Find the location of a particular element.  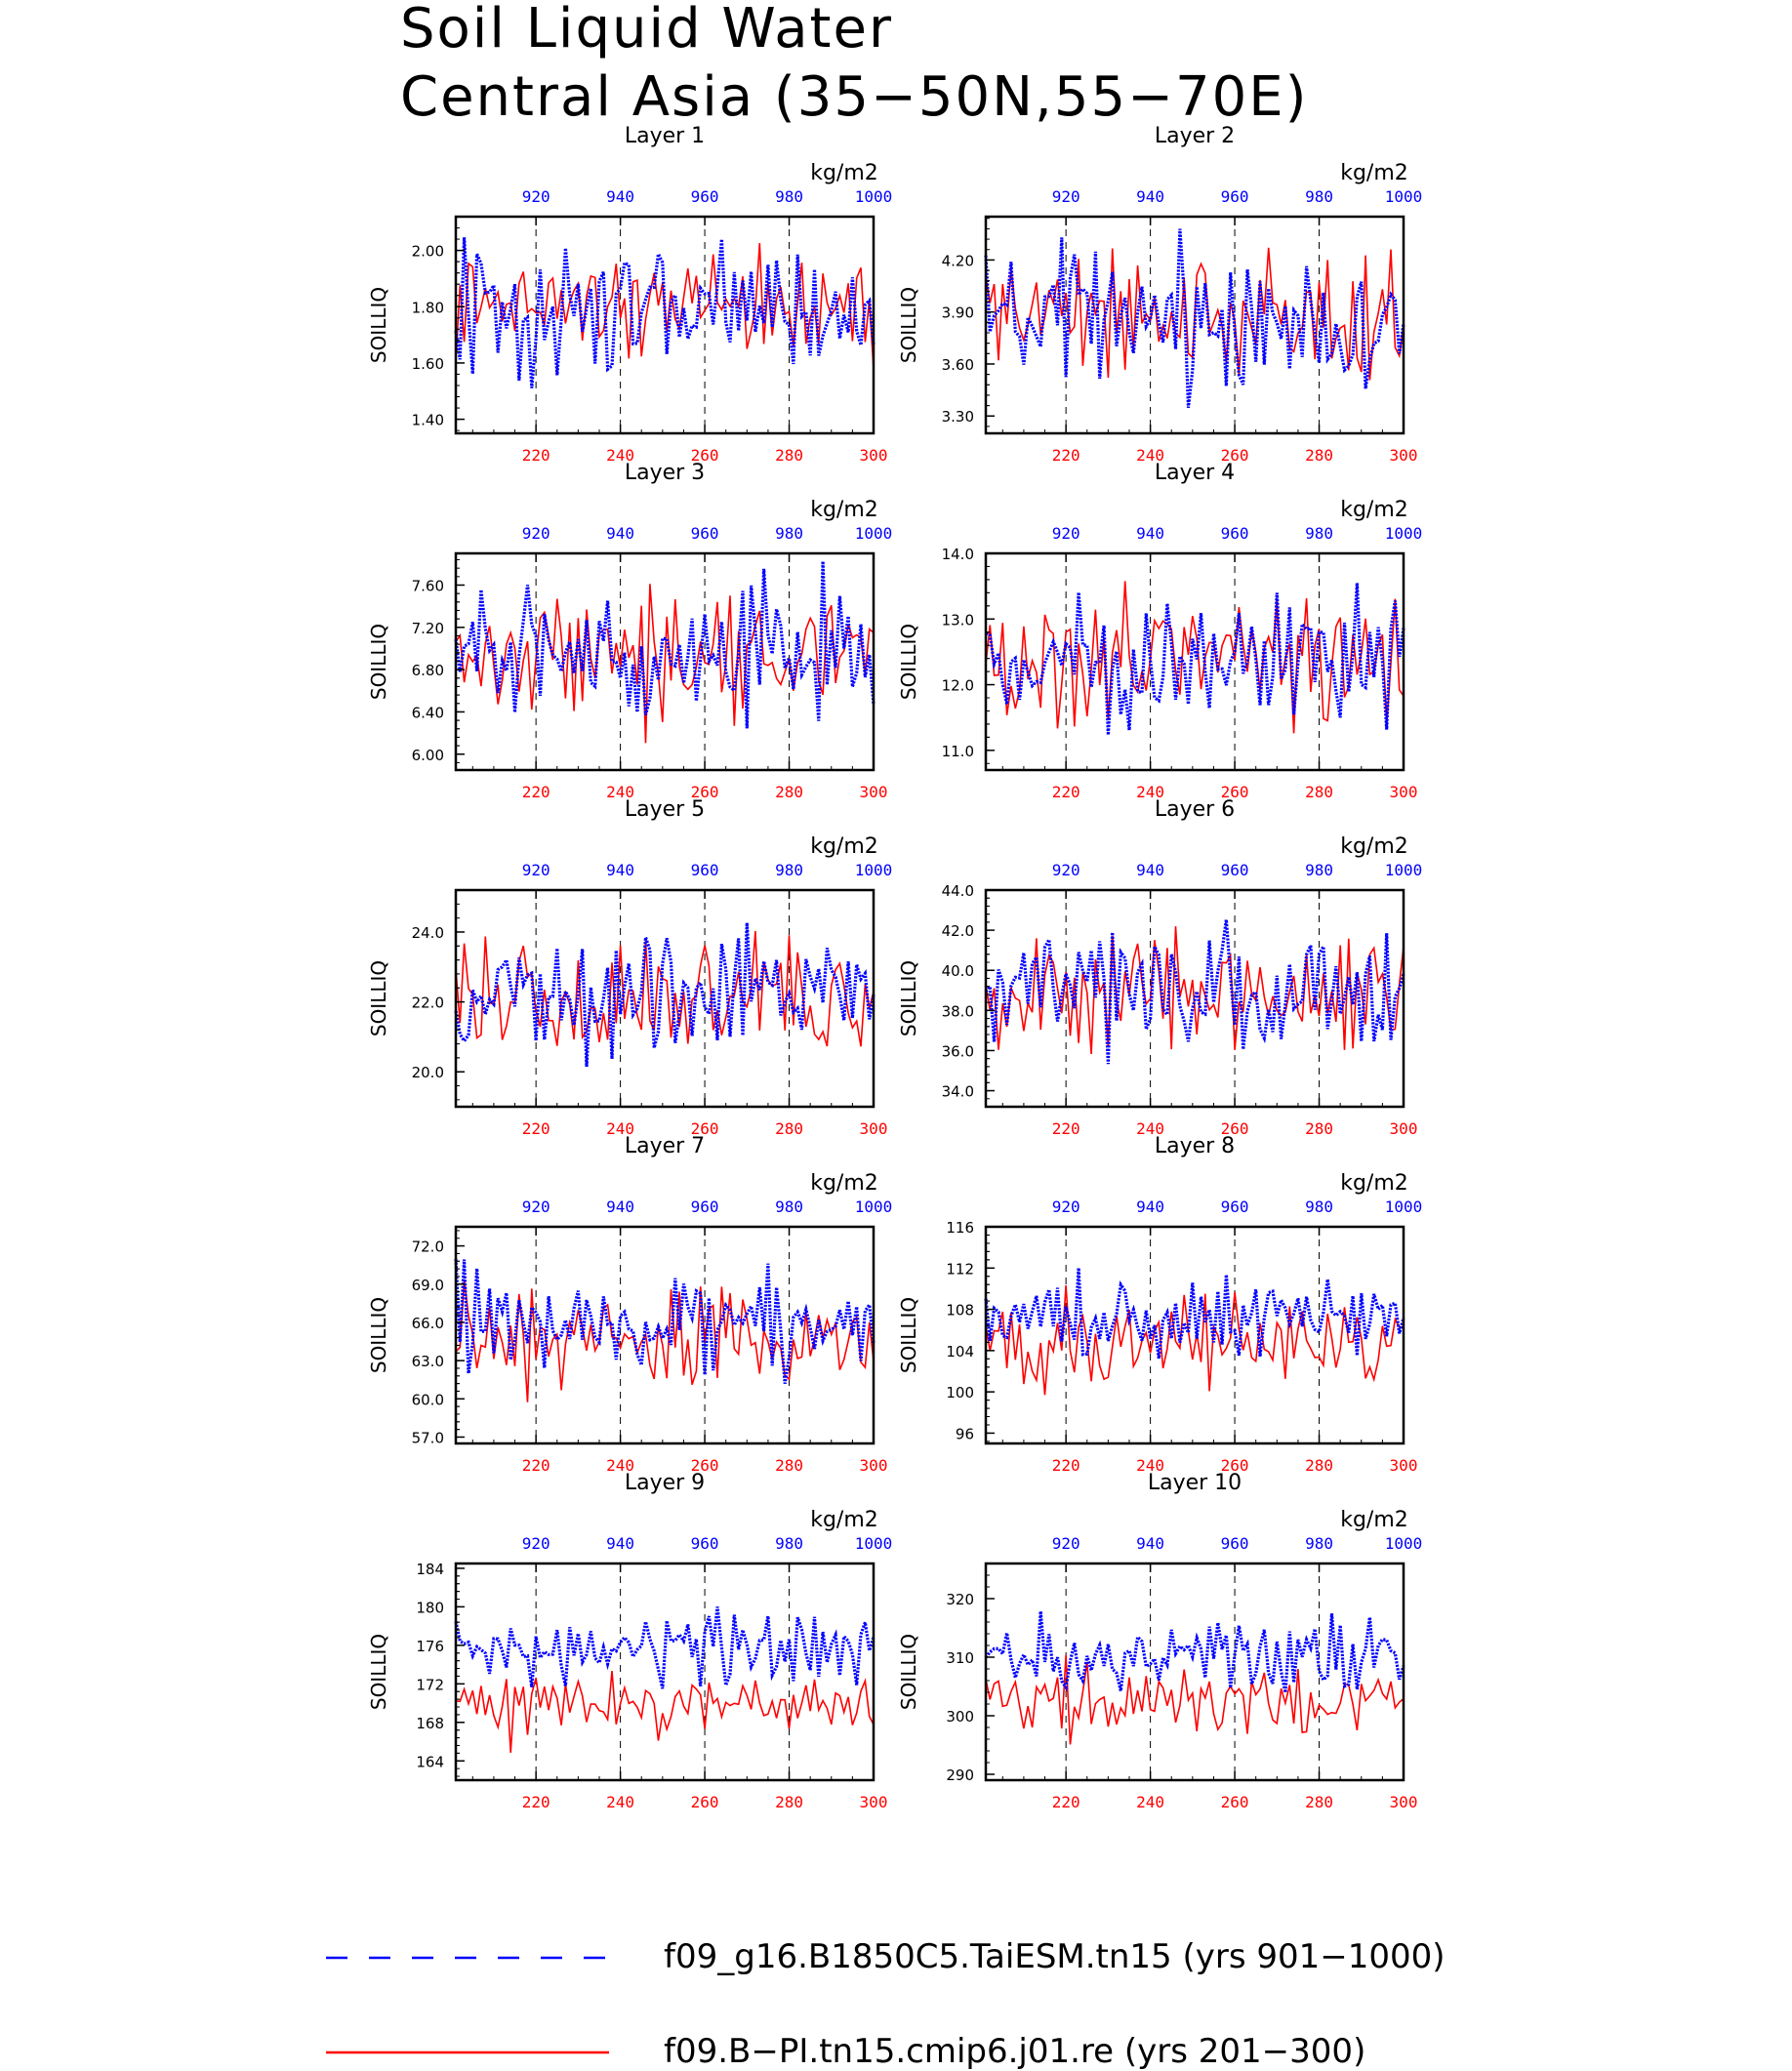

y-tick-label: 14.0 is located at coordinates (958, 554).